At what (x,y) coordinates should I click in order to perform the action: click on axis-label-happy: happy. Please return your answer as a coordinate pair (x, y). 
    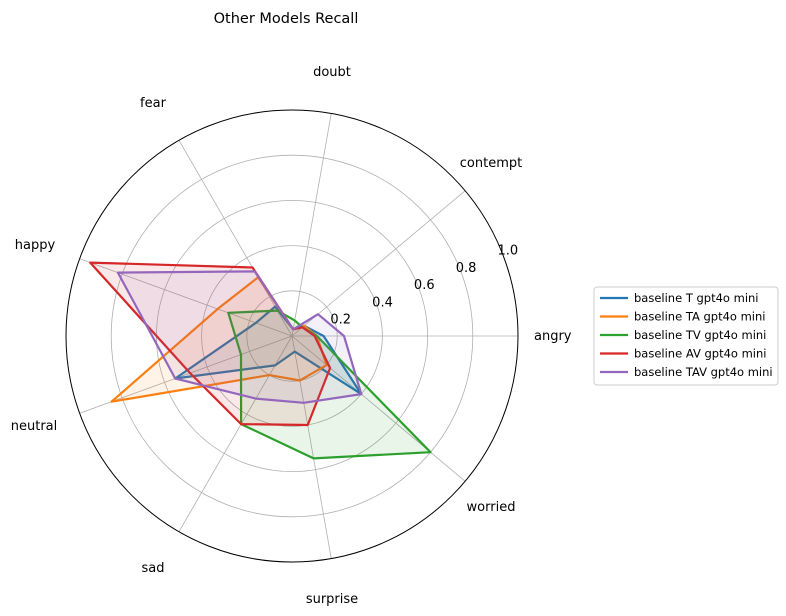
    Looking at the image, I should click on (35, 245).